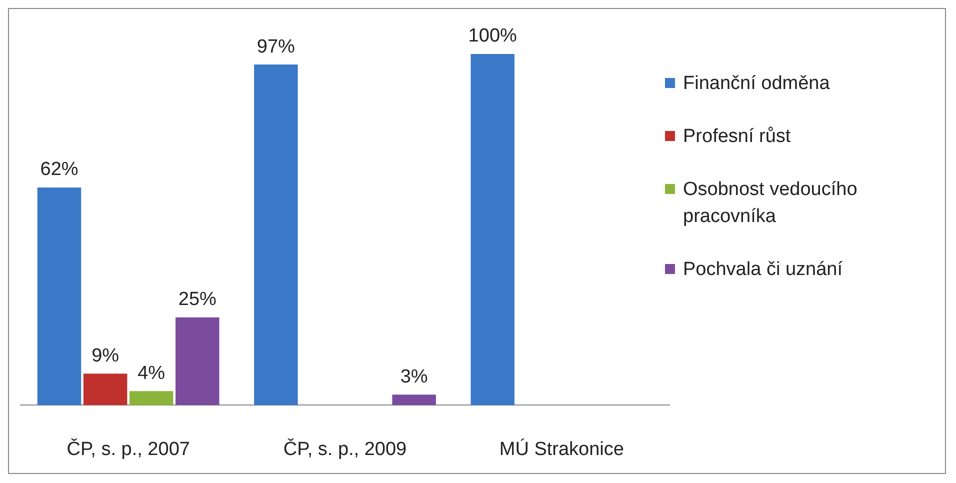 The width and height of the screenshot is (956, 483). What do you see at coordinates (756, 84) in the screenshot?
I see `legend-label: Finanční odměna` at bounding box center [756, 84].